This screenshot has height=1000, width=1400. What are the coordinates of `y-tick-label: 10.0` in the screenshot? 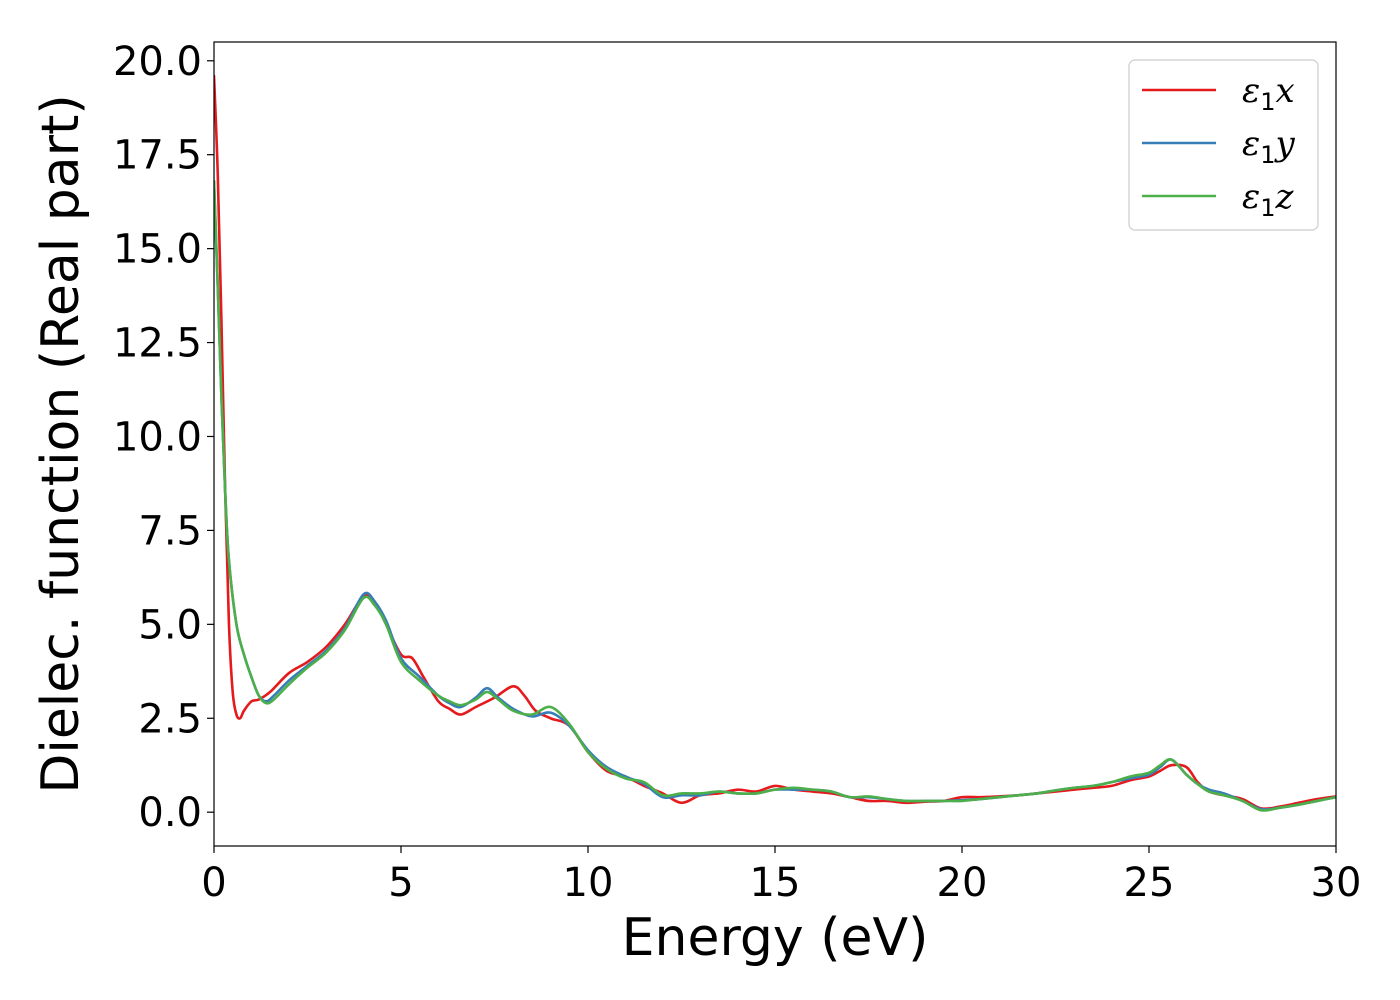 It's located at (157, 437).